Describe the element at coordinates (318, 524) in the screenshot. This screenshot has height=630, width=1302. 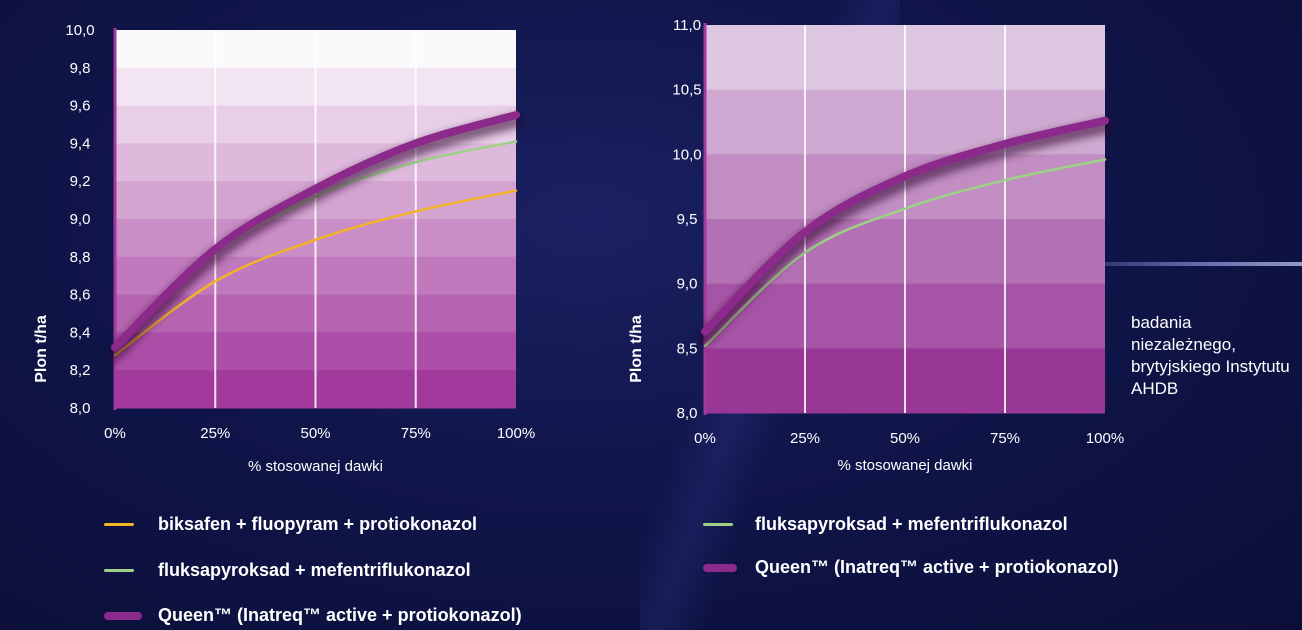
I see `legend-label: biksafen + fluopyram + protiokonazol` at that location.